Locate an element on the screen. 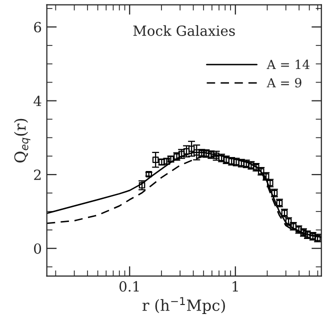 The width and height of the screenshot is (323, 321). x-tick-label: 1 is located at coordinates (235, 286).